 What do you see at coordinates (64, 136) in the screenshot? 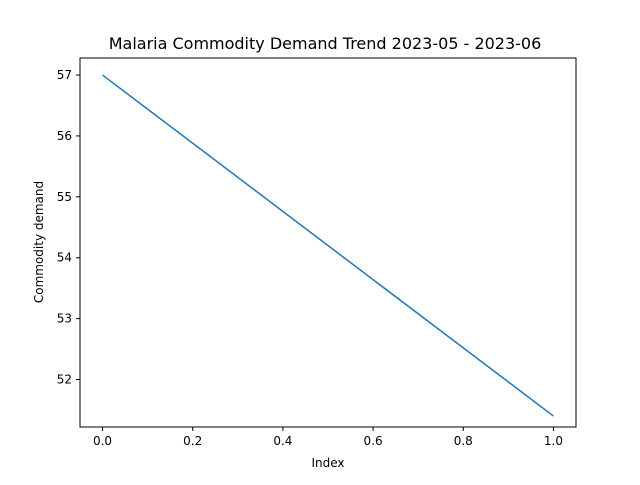
I see `y-tick-label: 56` at bounding box center [64, 136].